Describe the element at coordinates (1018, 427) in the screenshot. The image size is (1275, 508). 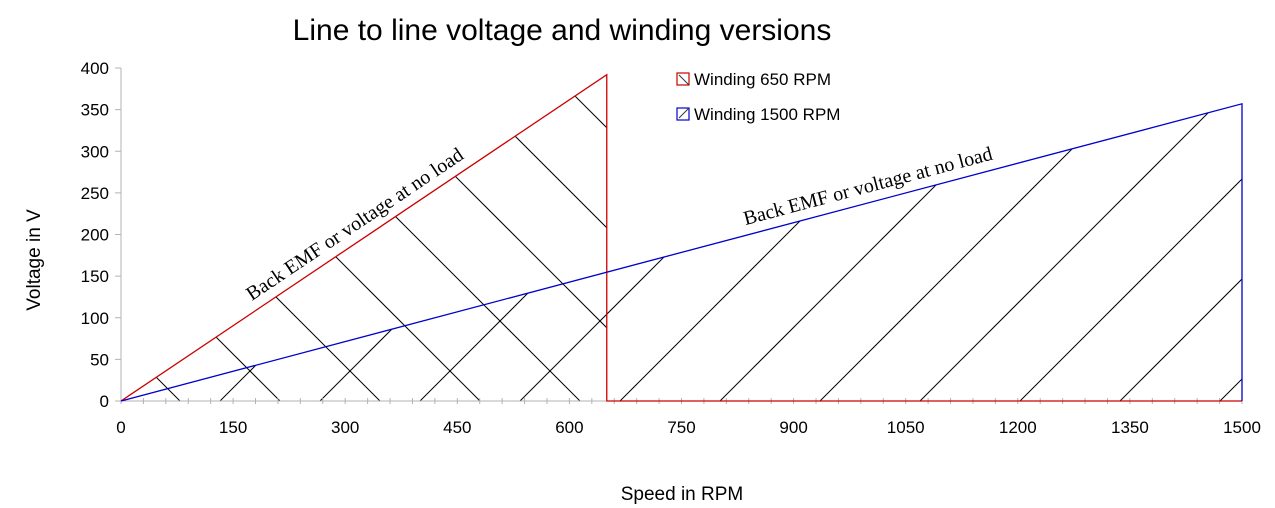
I see `x-tick-label: 1200` at that location.